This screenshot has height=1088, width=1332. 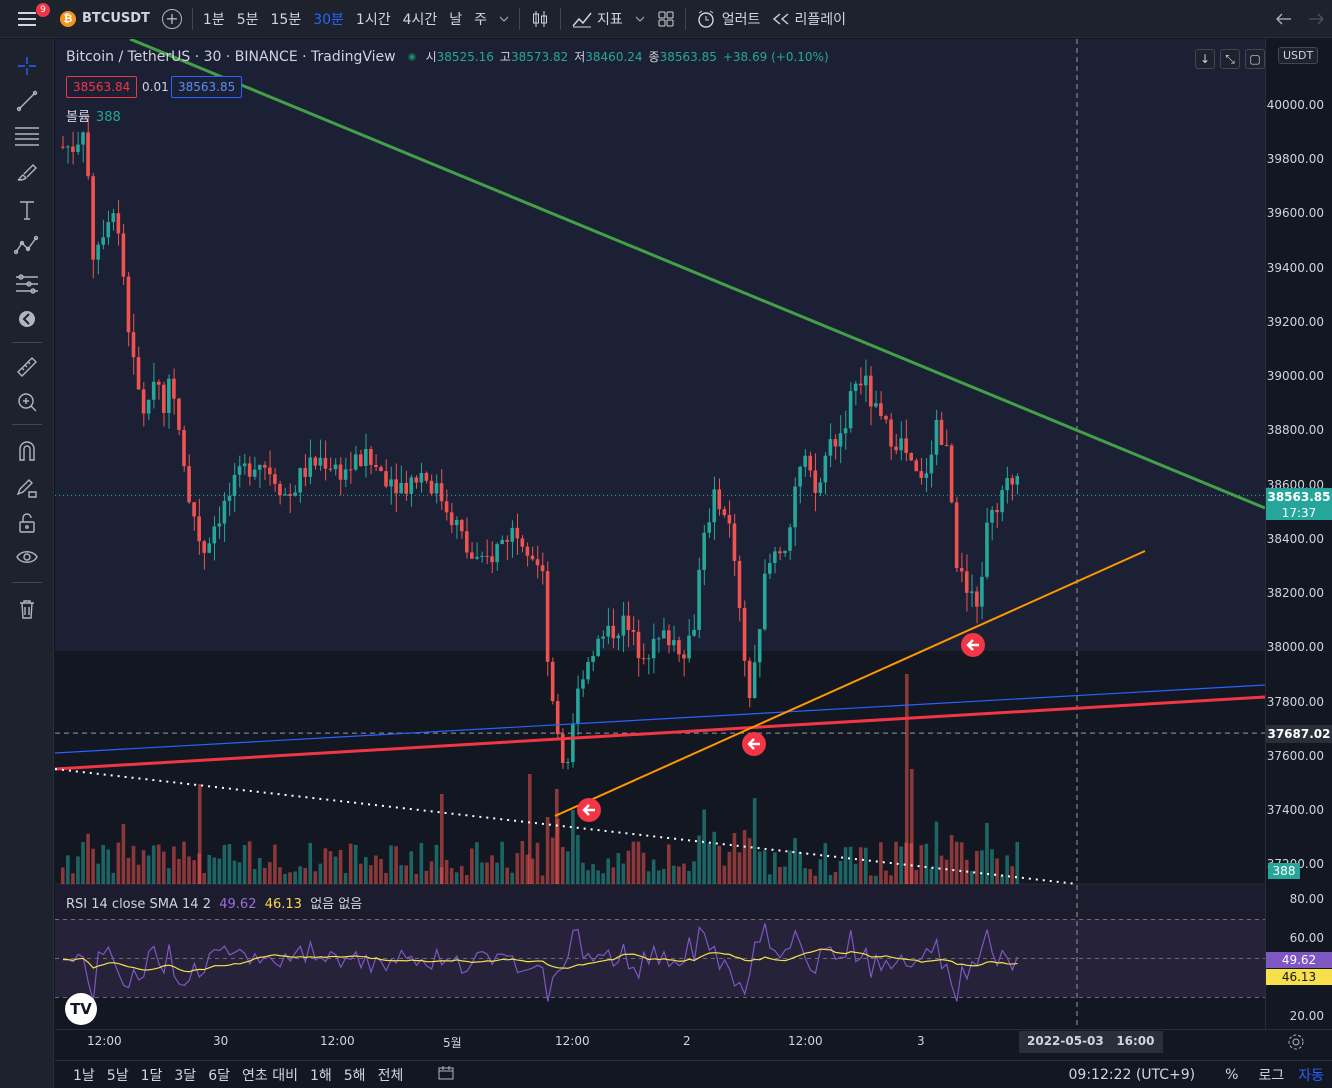 What do you see at coordinates (420, 19) in the screenshot?
I see `interval-4h: 4시간` at bounding box center [420, 19].